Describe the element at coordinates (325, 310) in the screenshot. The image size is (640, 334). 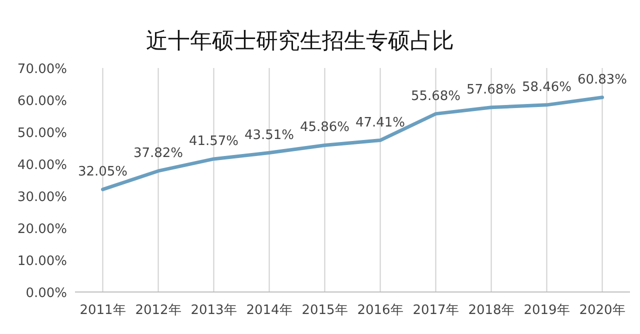
I see `x-tick-label: 2015年` at that location.